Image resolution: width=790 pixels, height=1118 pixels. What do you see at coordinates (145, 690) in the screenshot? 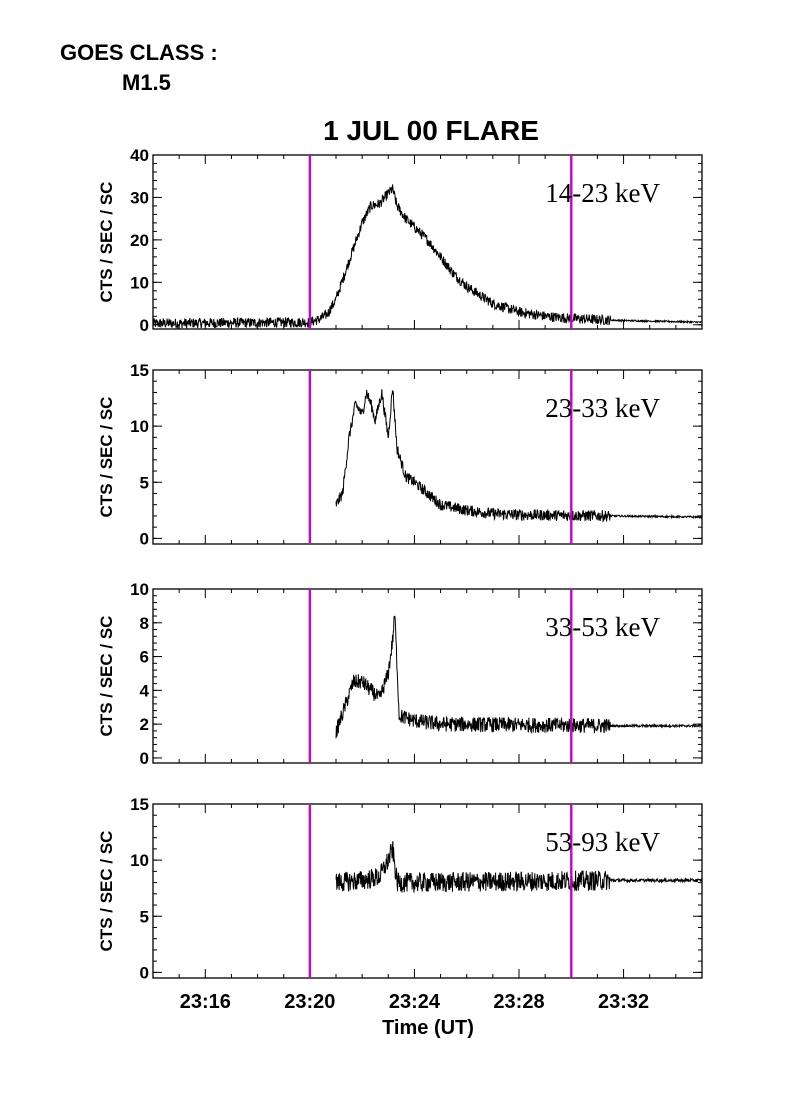
I see `y-tick-label: 4` at bounding box center [145, 690].